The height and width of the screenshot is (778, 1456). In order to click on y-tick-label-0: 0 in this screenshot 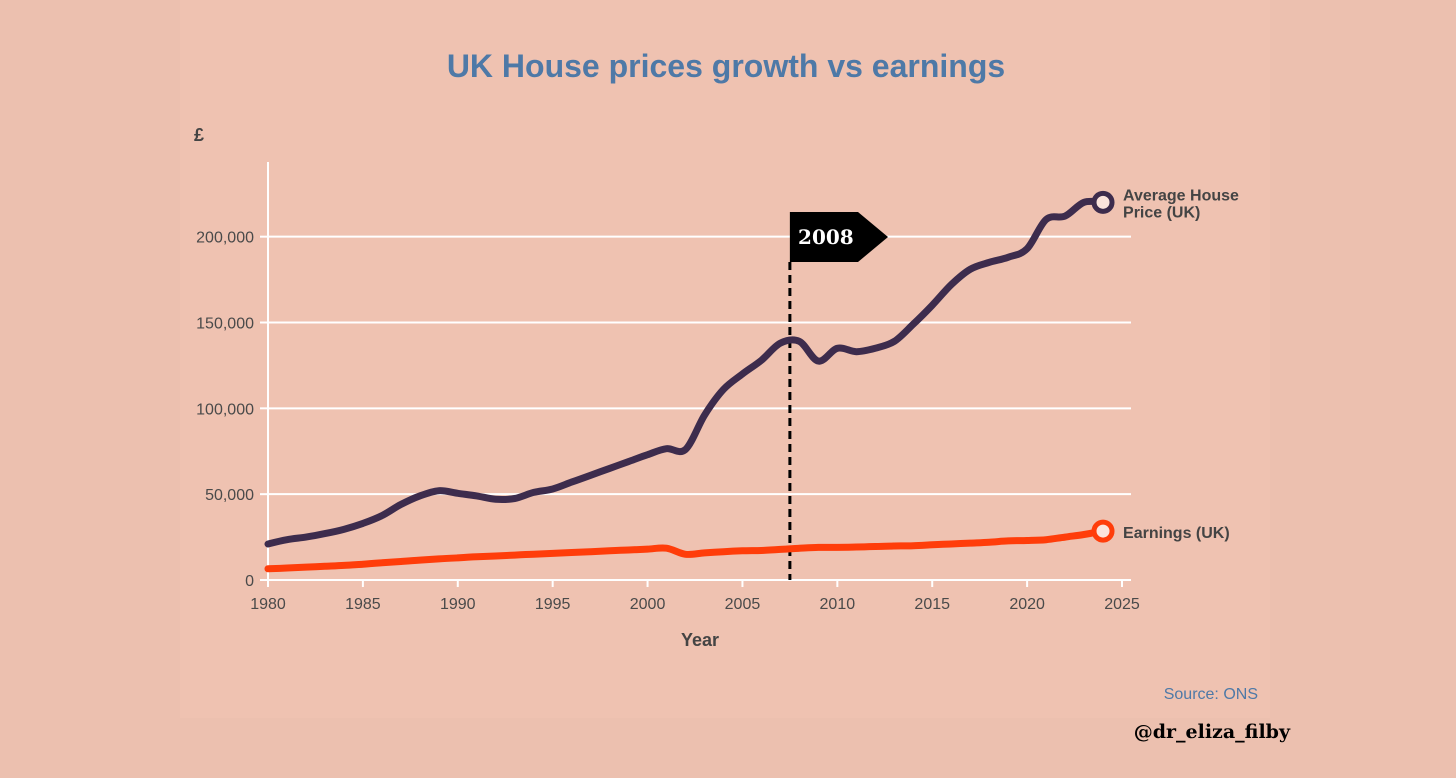, I will do `click(249, 581)`.